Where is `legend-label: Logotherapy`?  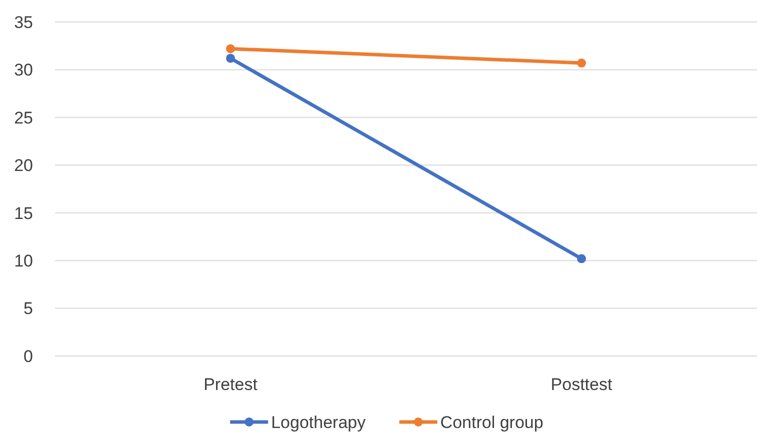 legend-label: Logotherapy is located at coordinates (318, 422).